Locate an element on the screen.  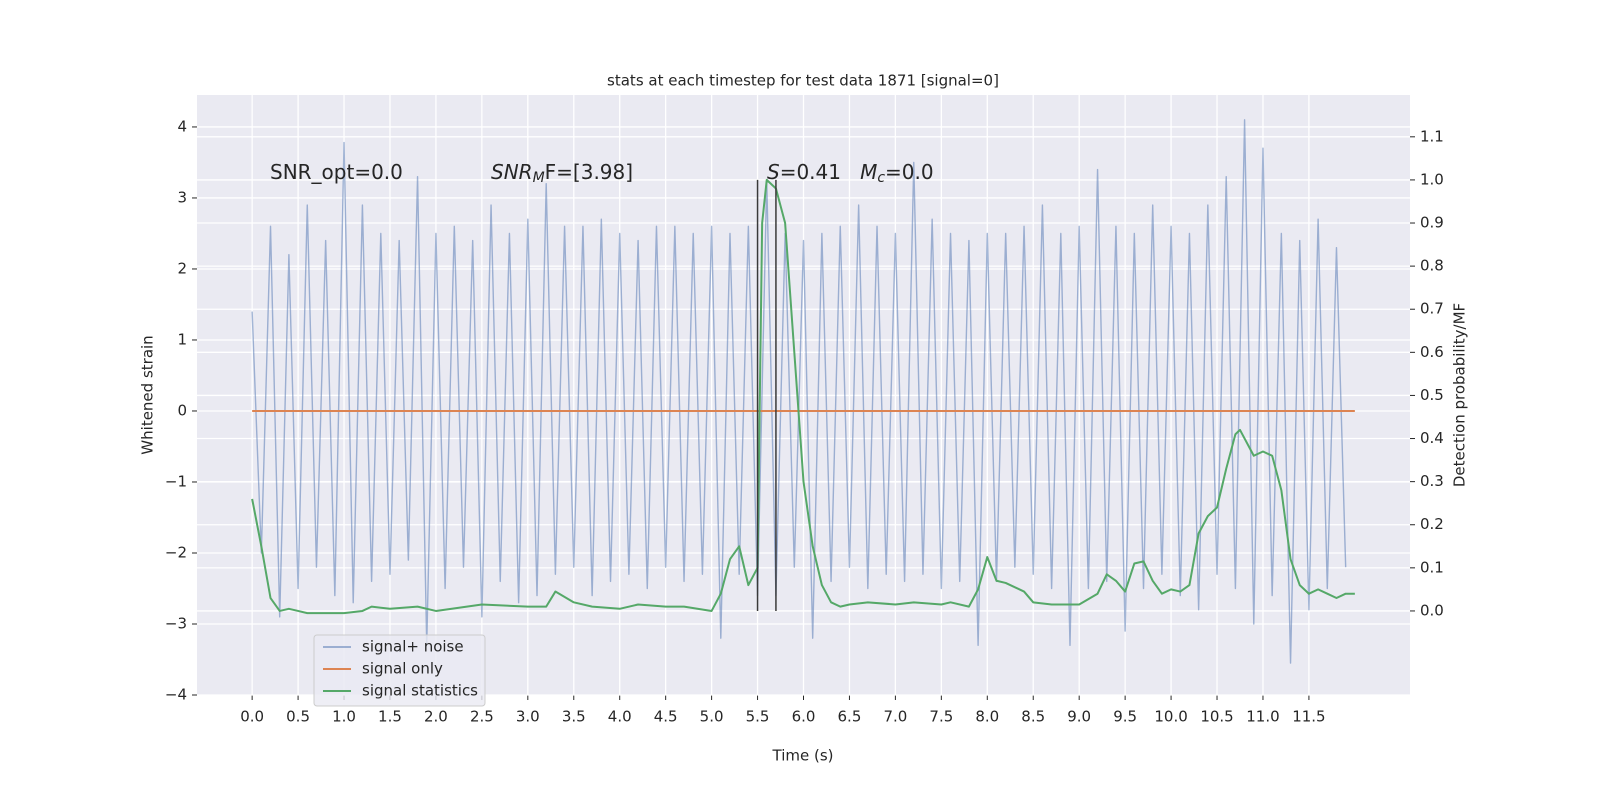
y2-tick-label: 0.9 is located at coordinates (1432, 223).